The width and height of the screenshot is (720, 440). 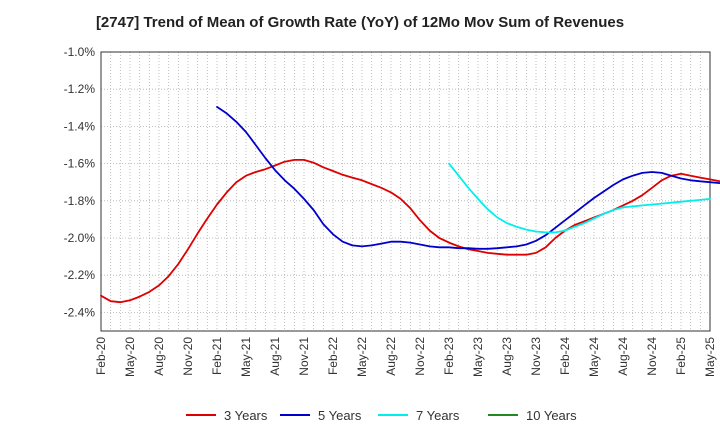 What do you see at coordinates (391, 356) in the screenshot?
I see `x-tick-label: Aug-22` at bounding box center [391, 356].